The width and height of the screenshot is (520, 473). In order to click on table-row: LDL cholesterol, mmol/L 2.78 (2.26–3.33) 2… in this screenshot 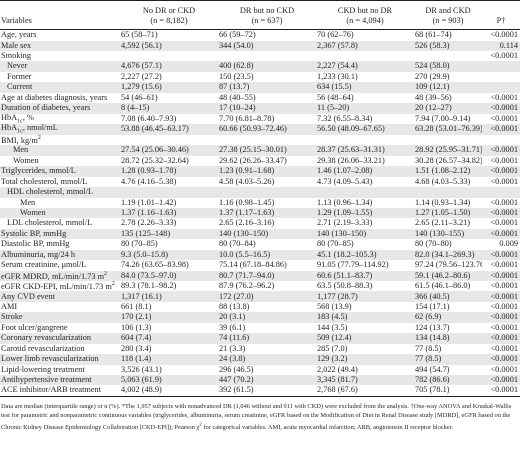, I will do `click(260, 223)`.